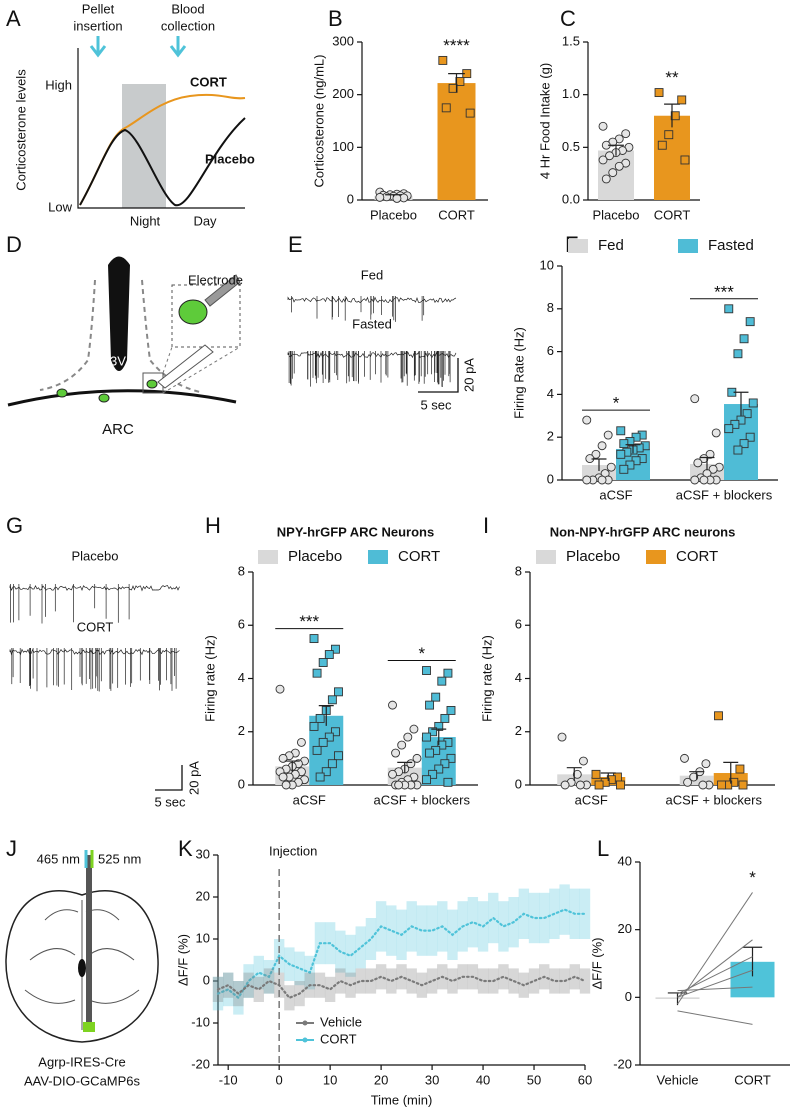 This screenshot has height=1117, width=802. Describe the element at coordinates (293, 850) in the screenshot. I see `annotation: Injection` at that location.